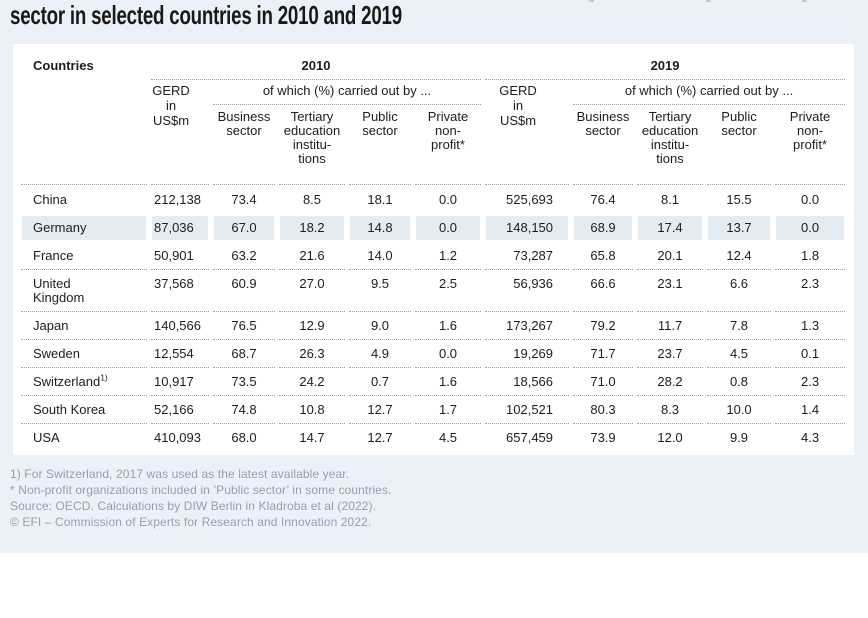 The image size is (868, 618). I want to click on country-name: South Korea, so click(69, 409).